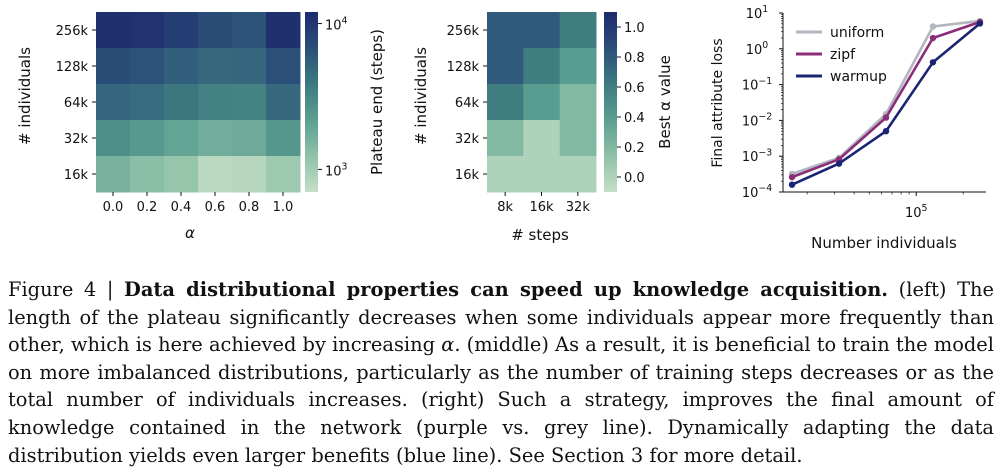 Image resolution: width=1000 pixels, height=476 pixels. I want to click on x-axis-label: # steps, so click(540, 235).